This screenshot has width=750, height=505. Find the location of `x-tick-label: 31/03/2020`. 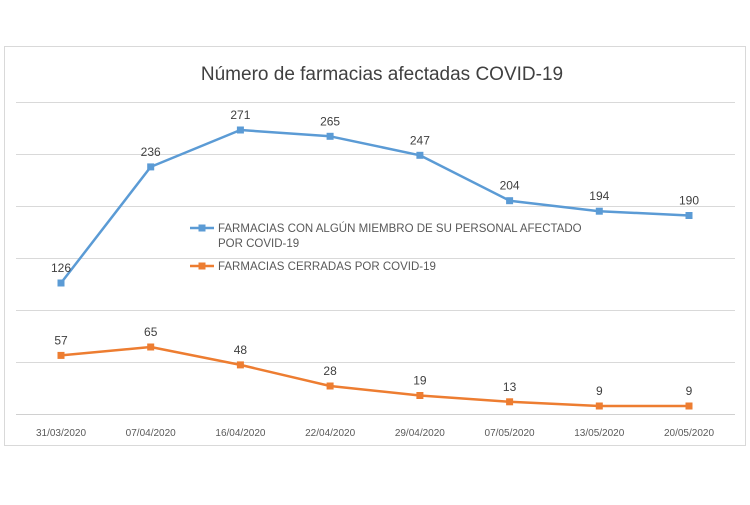

x-tick-label: 31/03/2020 is located at coordinates (61, 433).